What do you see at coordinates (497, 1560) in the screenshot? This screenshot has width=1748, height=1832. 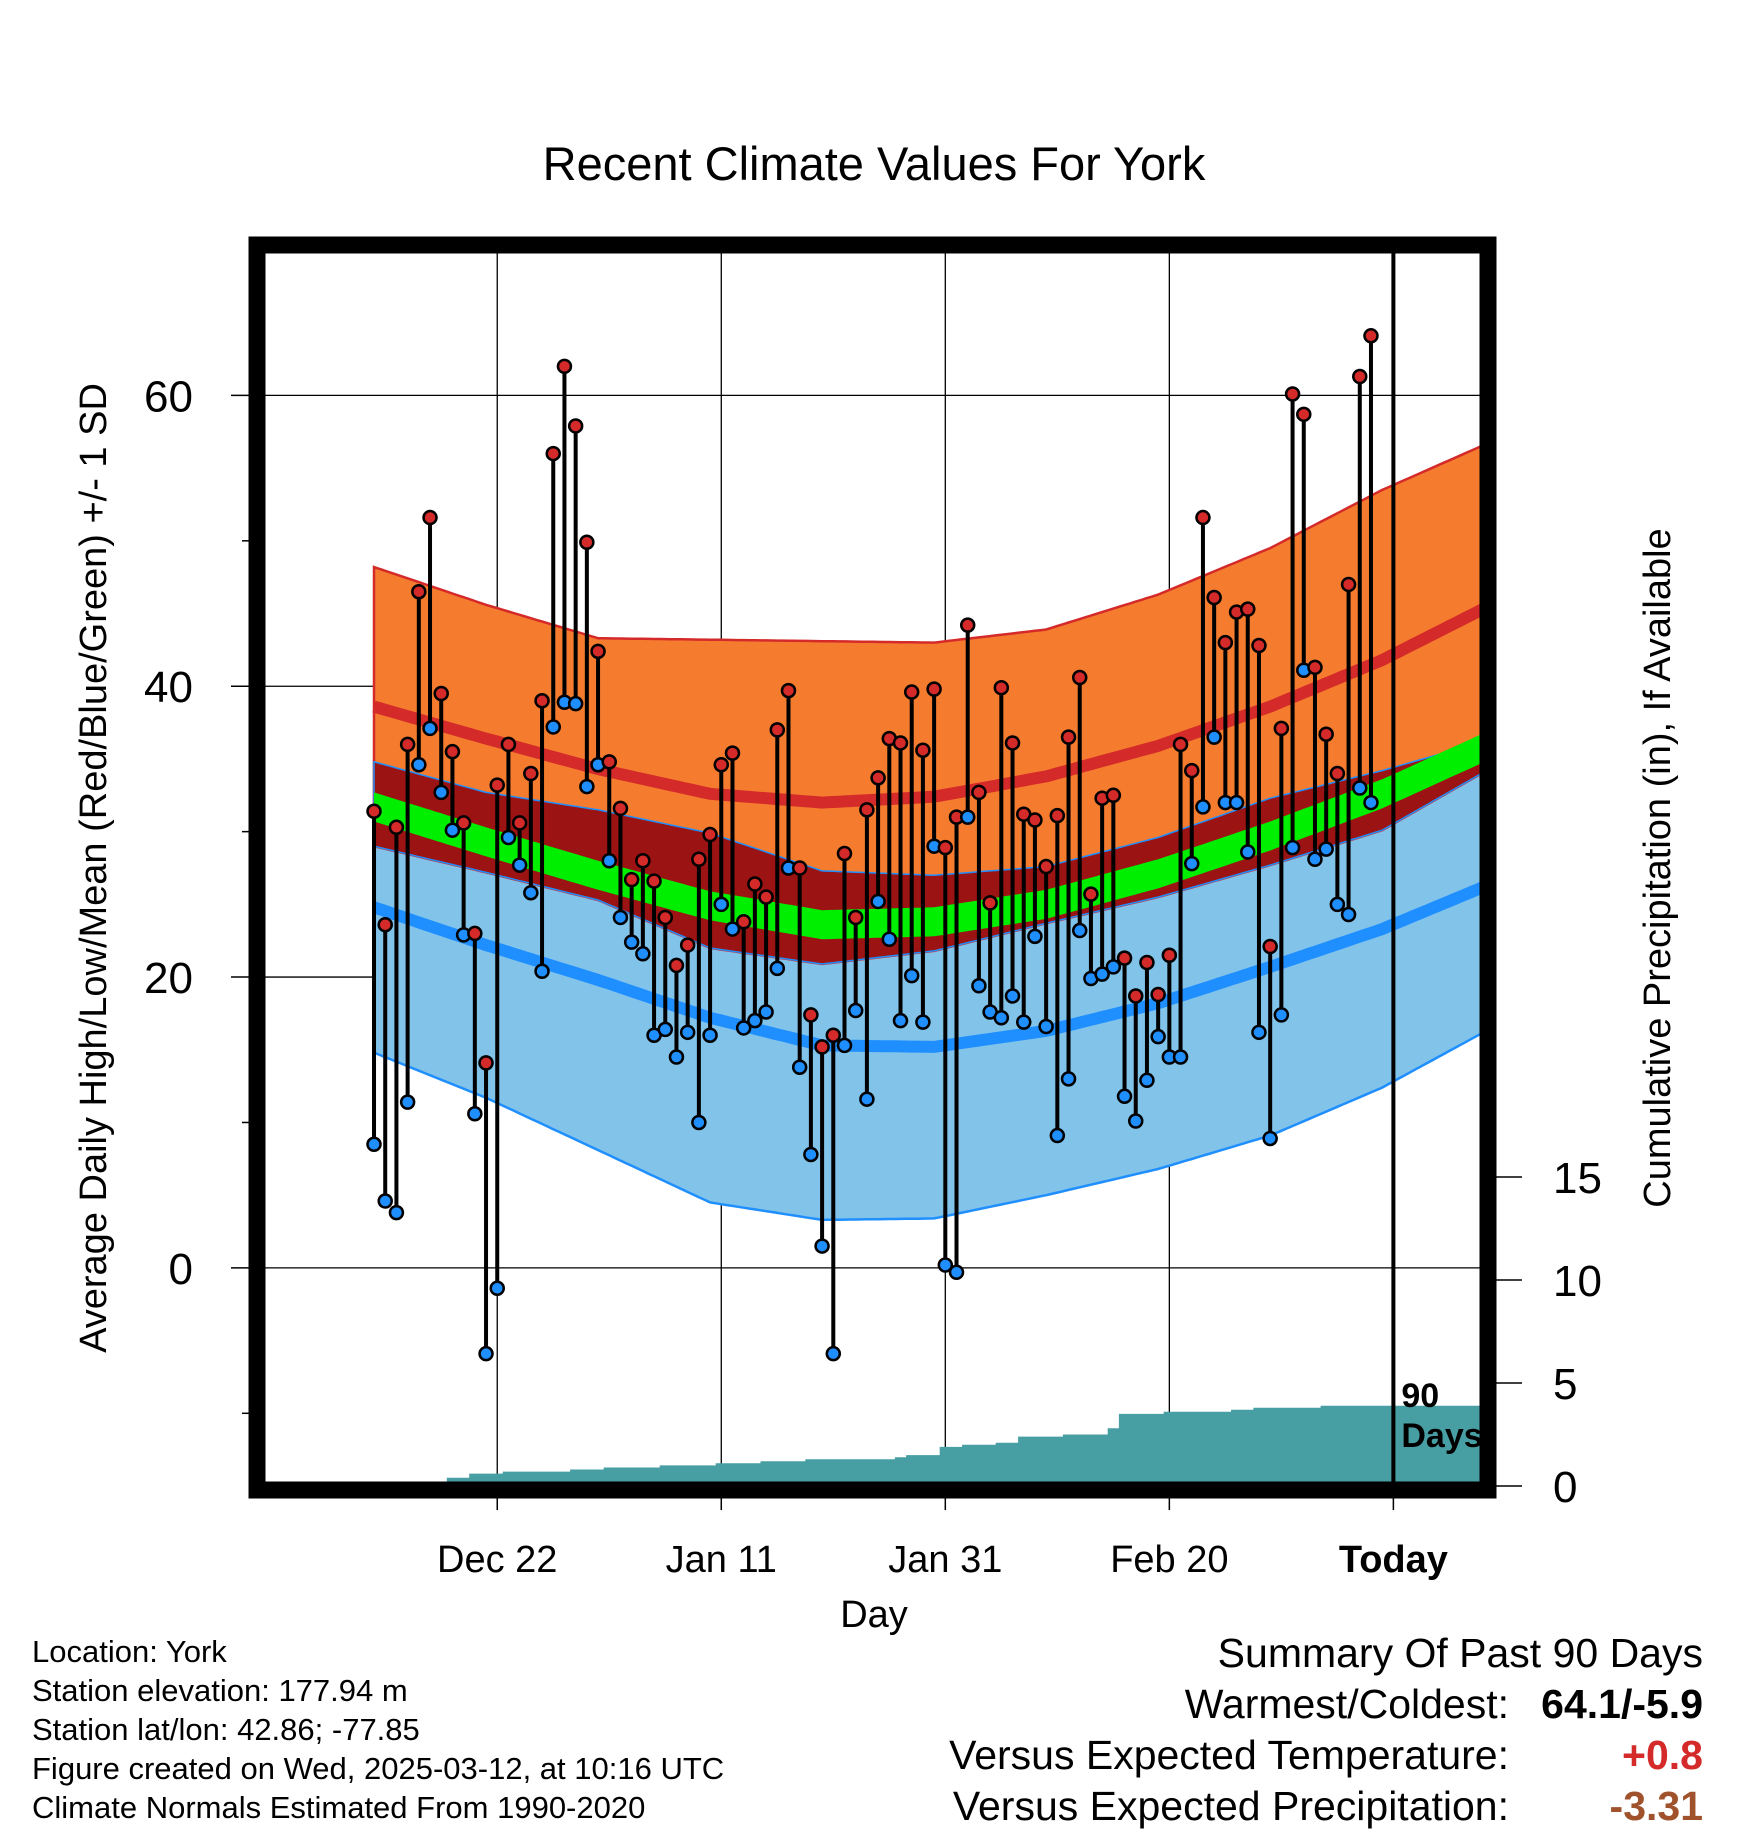 I see `x-tick-label: Dec 22` at bounding box center [497, 1560].